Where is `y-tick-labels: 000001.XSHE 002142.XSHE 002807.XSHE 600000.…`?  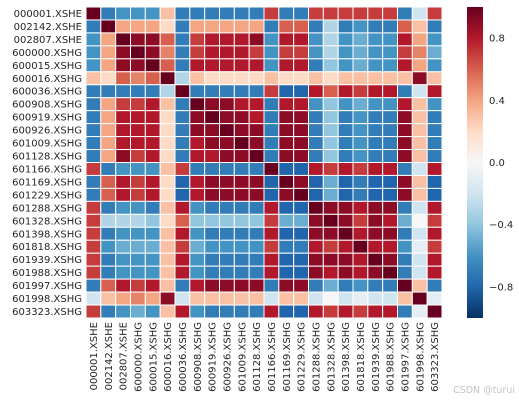 y-tick-labels: 000001.XSHE 002142.XSHE 002807.XSHE 600000.… is located at coordinates (47, 163).